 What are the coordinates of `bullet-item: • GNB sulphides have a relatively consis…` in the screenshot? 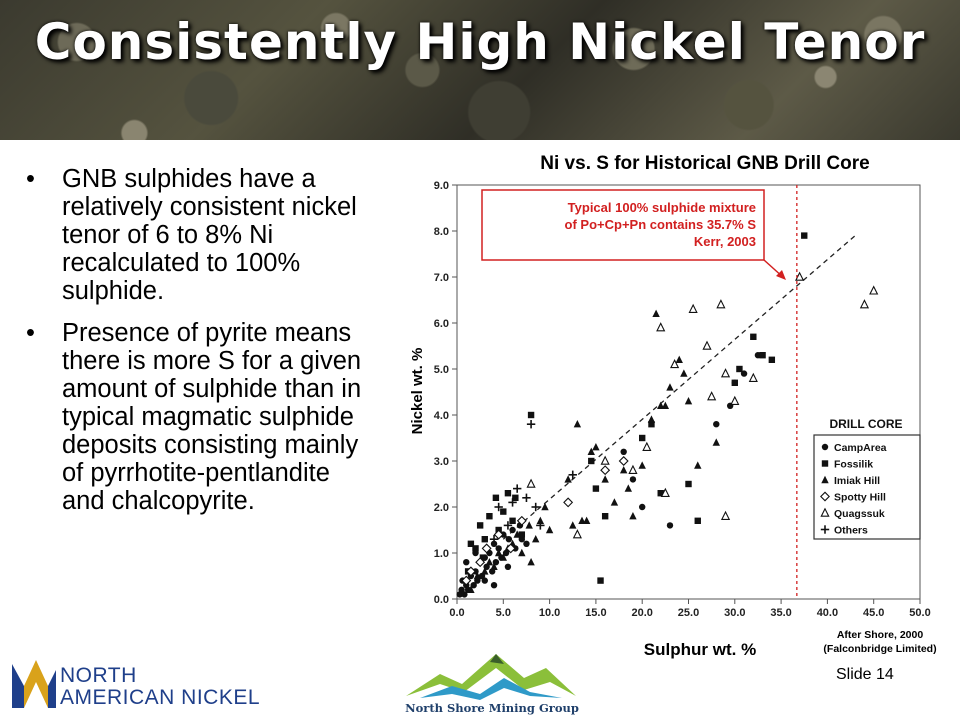 It's located at (199, 235).